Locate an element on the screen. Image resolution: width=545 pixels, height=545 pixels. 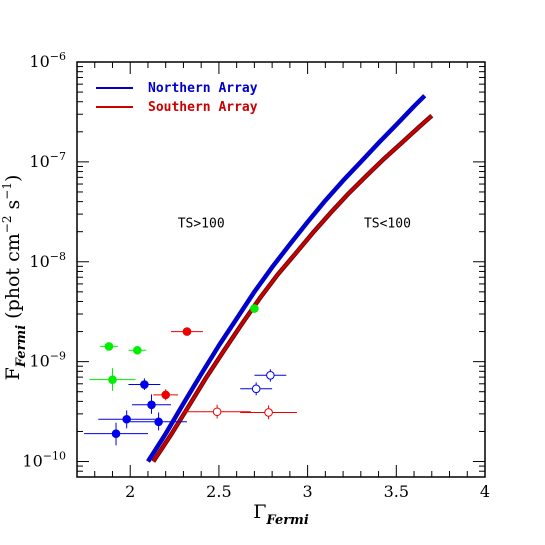
annotation-0: TS>100 is located at coordinates (201, 224).